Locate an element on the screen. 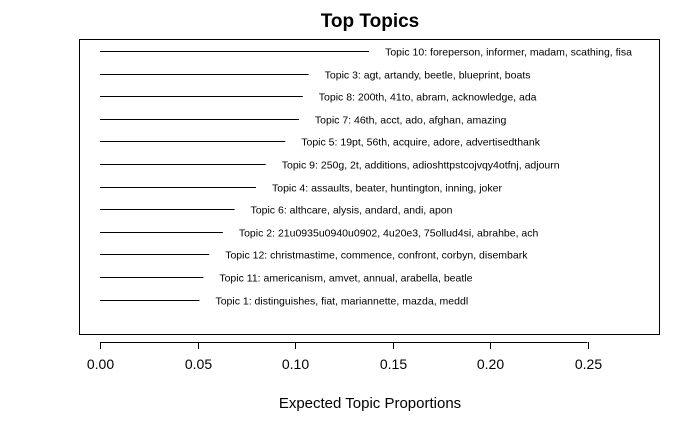 Image resolution: width=700 pixels, height=432 pixels. x-tick-label: 0.15 is located at coordinates (393, 364).